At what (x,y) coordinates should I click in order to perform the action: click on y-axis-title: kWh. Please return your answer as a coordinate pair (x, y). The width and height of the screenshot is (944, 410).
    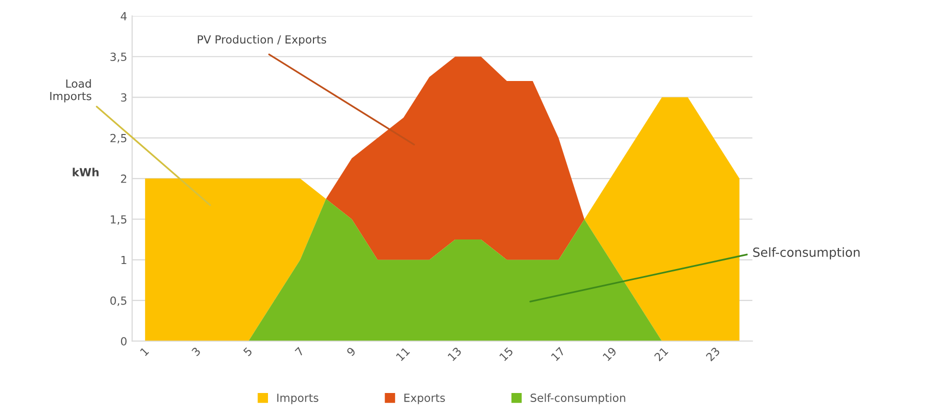
    Looking at the image, I should click on (85, 172).